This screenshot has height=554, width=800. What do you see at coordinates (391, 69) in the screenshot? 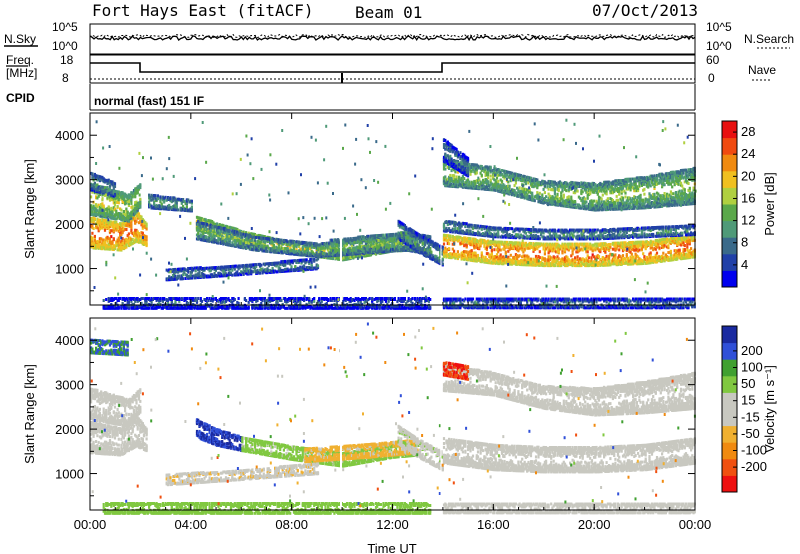
I see `freq-panel: Freq. [MHz] 18 8 60 0 Nave` at bounding box center [391, 69].